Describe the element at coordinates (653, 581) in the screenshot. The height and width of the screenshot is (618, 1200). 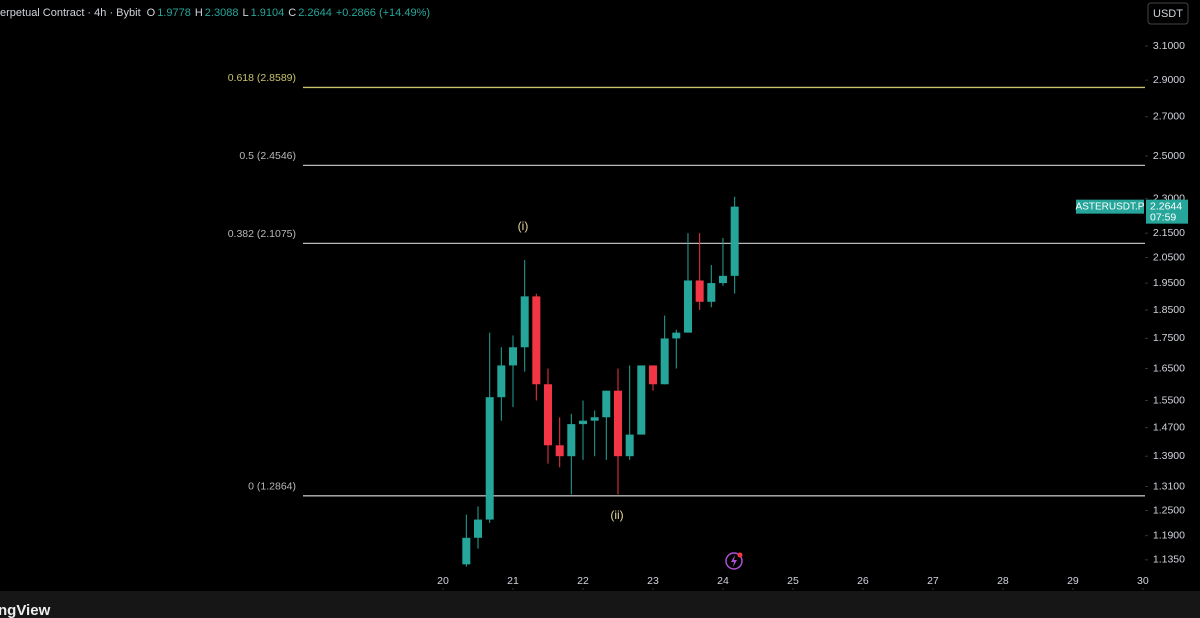
I see `x-tick-label: 23` at that location.